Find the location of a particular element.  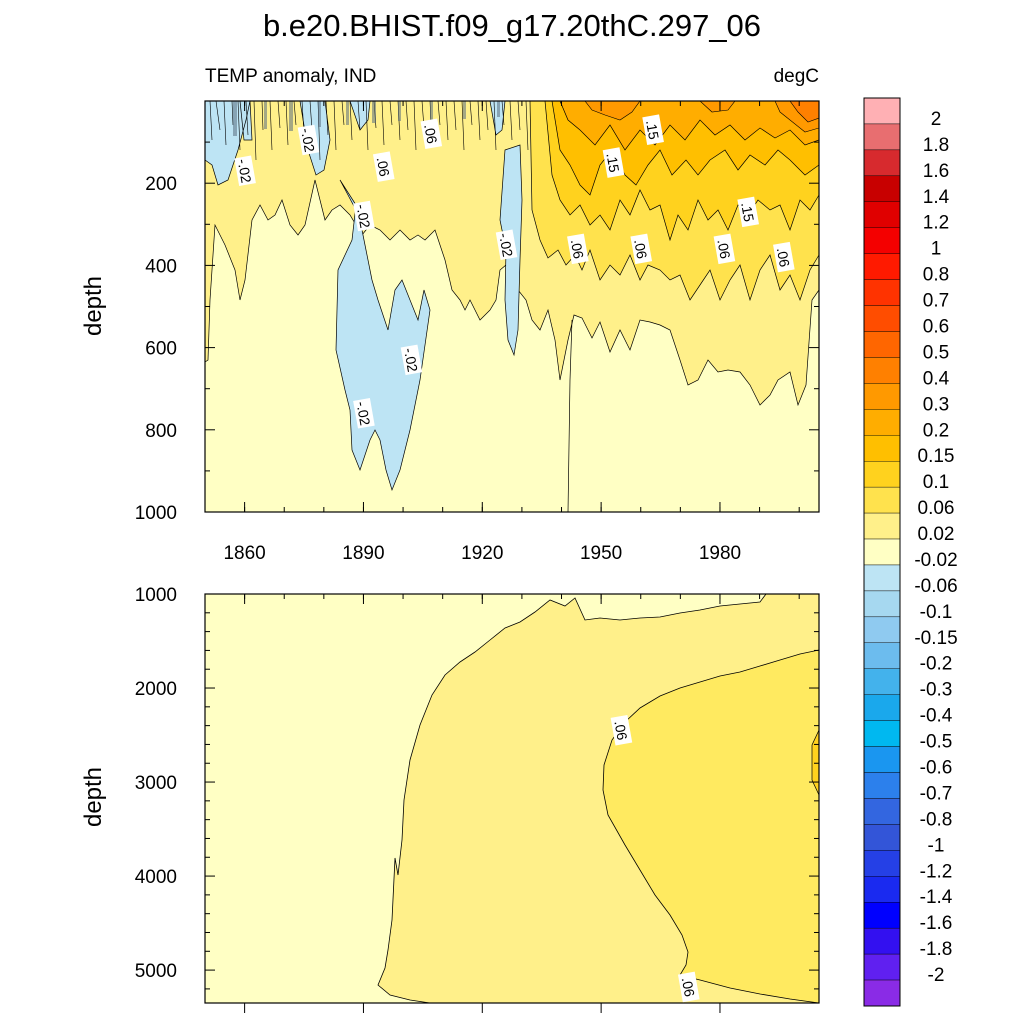

upper-vertical-contour is located at coordinates (570, 415).